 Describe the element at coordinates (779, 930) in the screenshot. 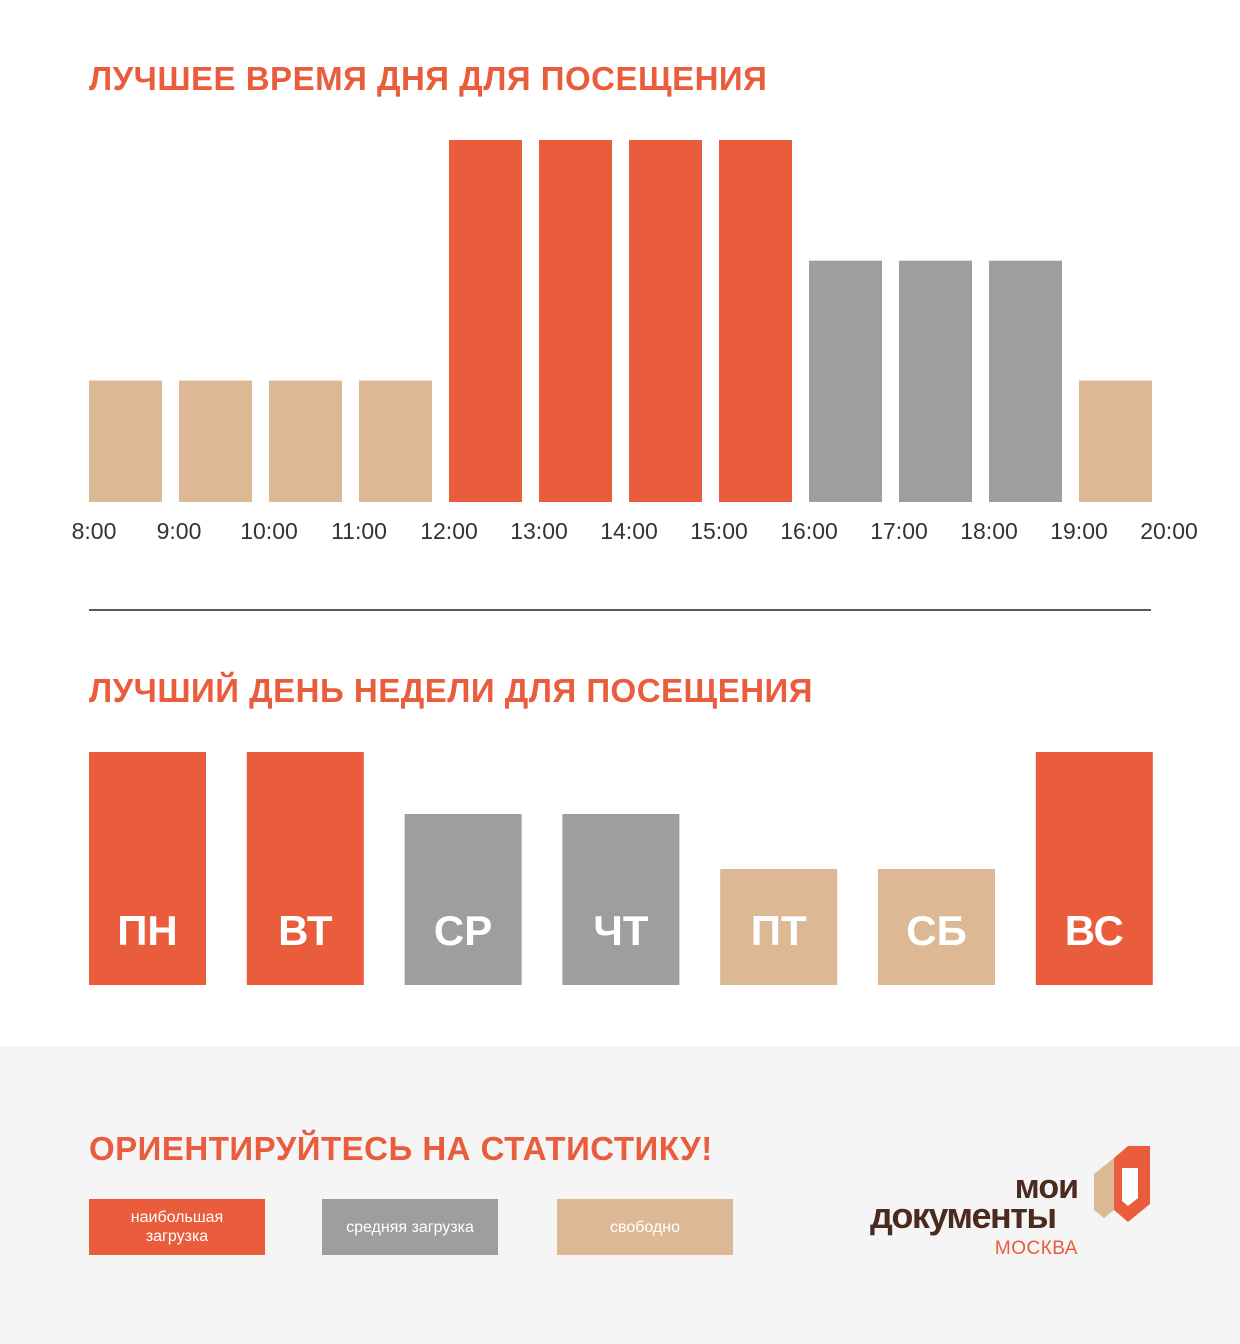

I see `day-label: ПТ` at that location.